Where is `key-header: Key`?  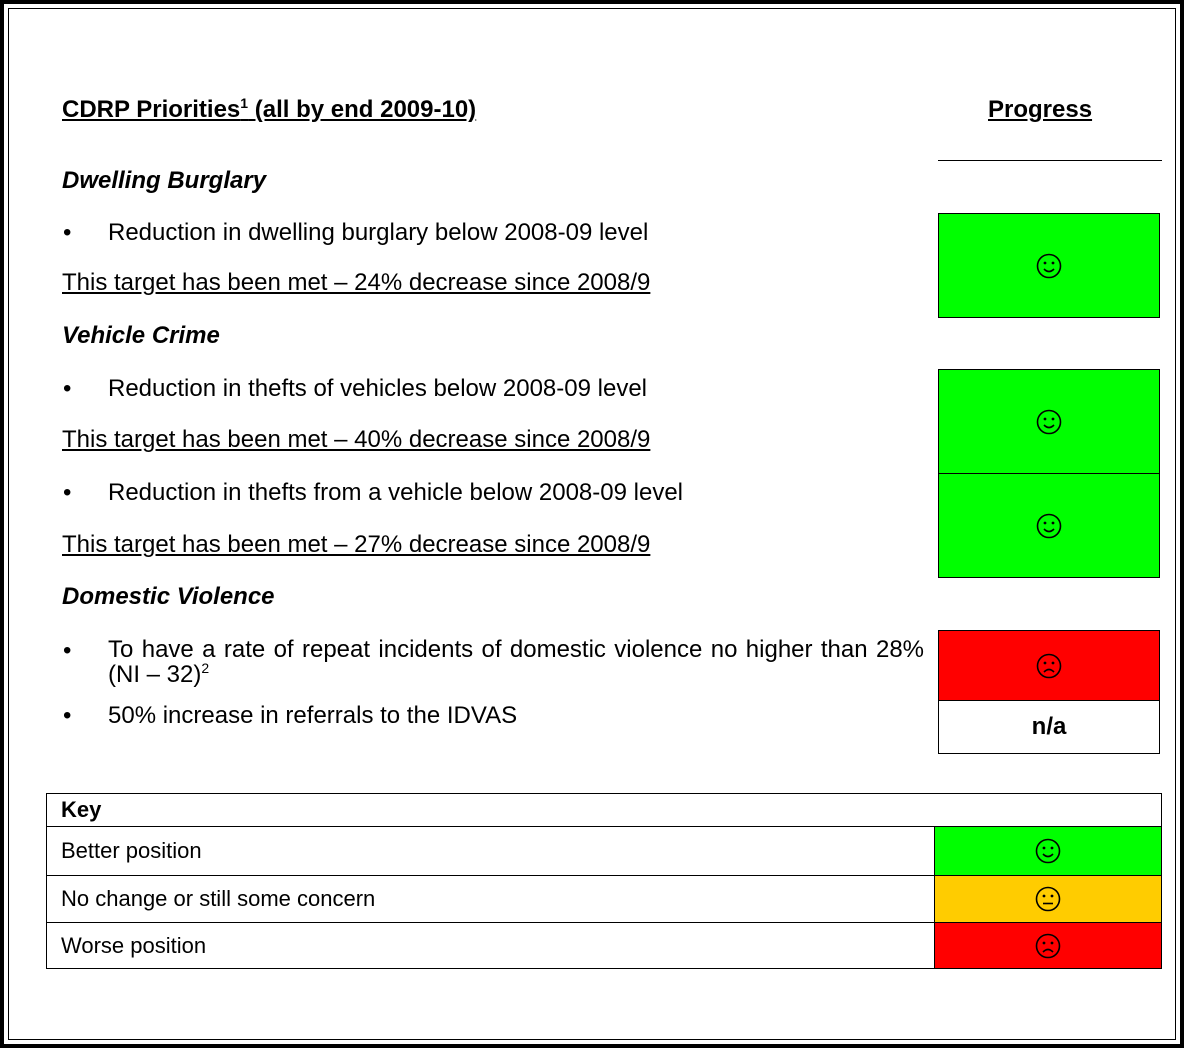 key-header: Key is located at coordinates (604, 810).